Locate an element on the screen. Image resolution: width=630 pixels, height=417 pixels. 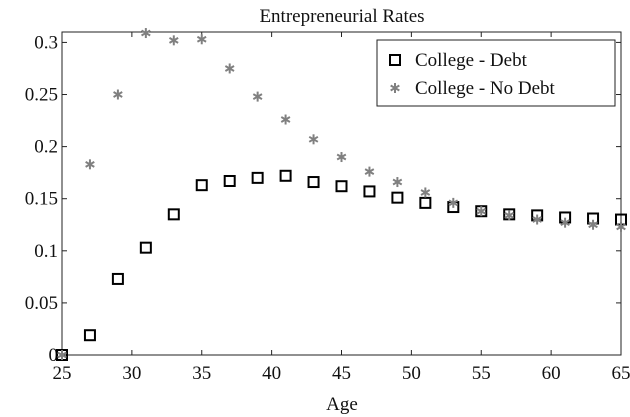
y-tick-label: 0.3 is located at coordinates (46, 42).